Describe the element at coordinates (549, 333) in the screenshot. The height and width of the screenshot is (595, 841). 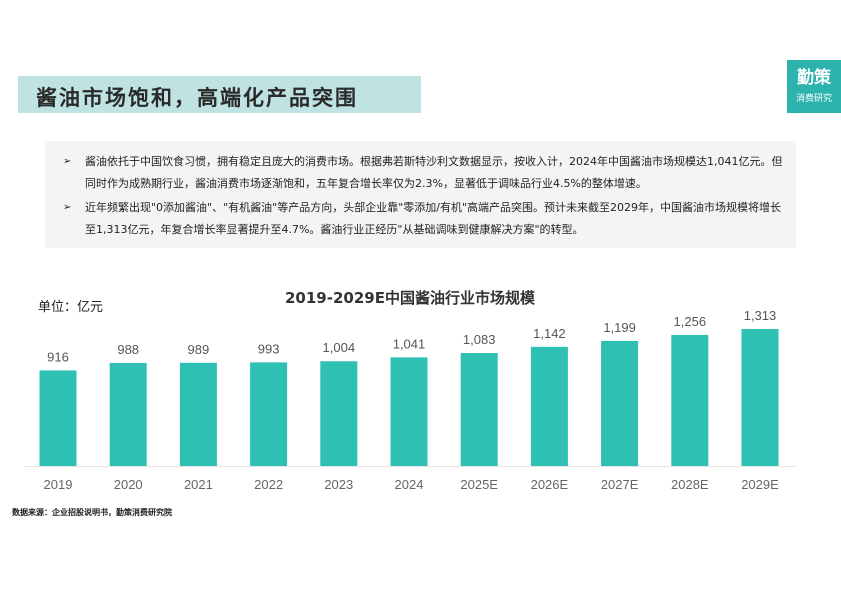
I see `data-label: 1,142` at that location.